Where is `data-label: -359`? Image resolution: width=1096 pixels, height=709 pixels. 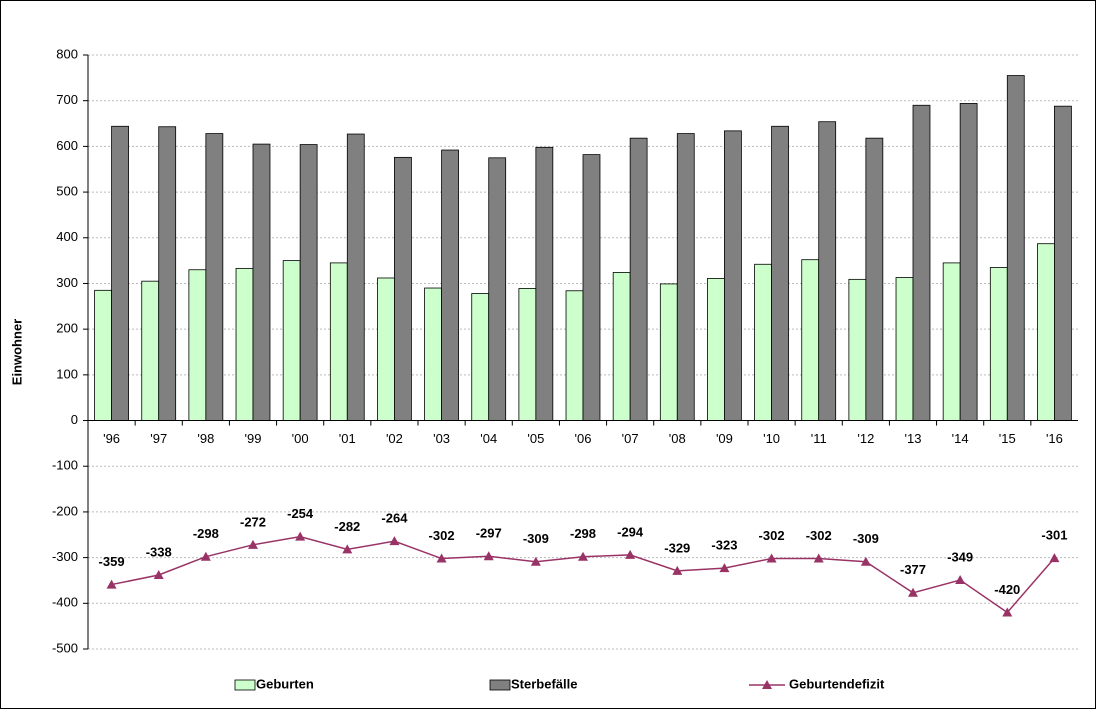
data-label: -359 is located at coordinates (112, 561).